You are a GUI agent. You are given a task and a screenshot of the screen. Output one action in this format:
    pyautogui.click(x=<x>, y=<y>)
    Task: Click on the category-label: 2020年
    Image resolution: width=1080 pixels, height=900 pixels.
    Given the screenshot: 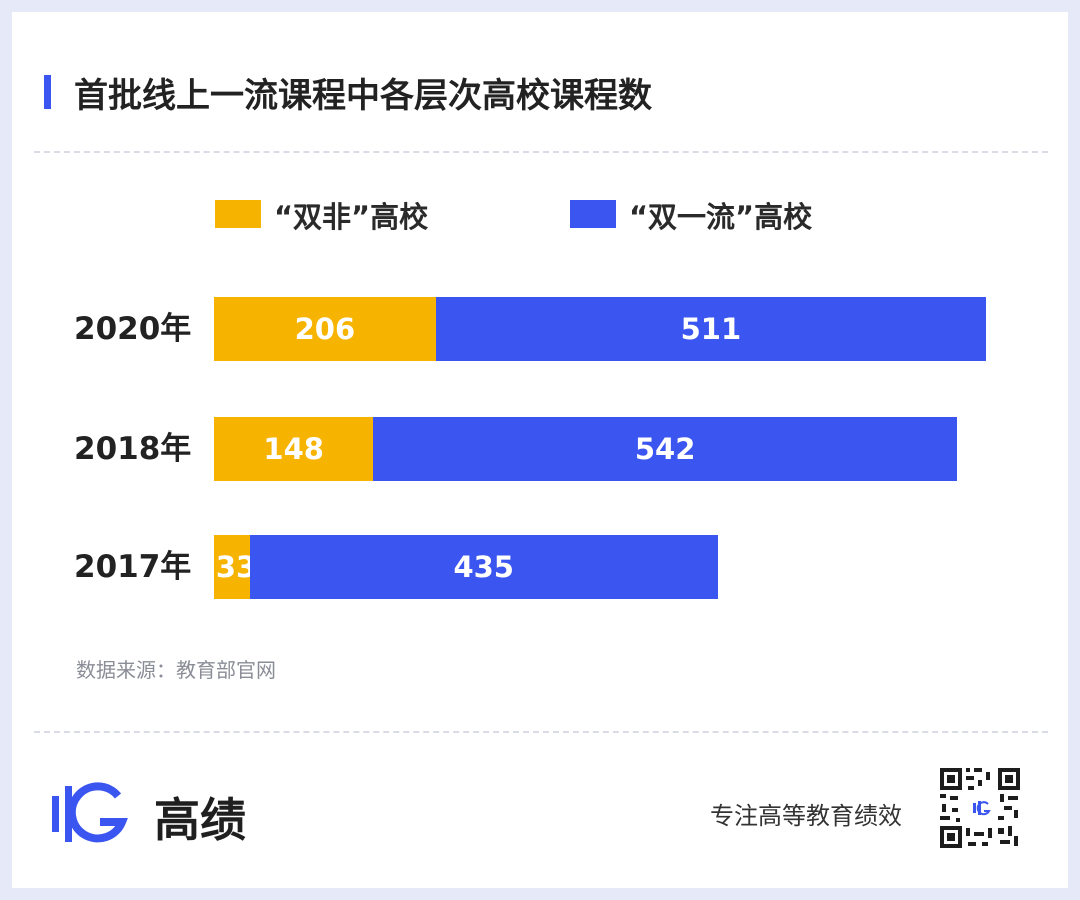 What is the action you would take?
    pyautogui.click(x=133, y=329)
    